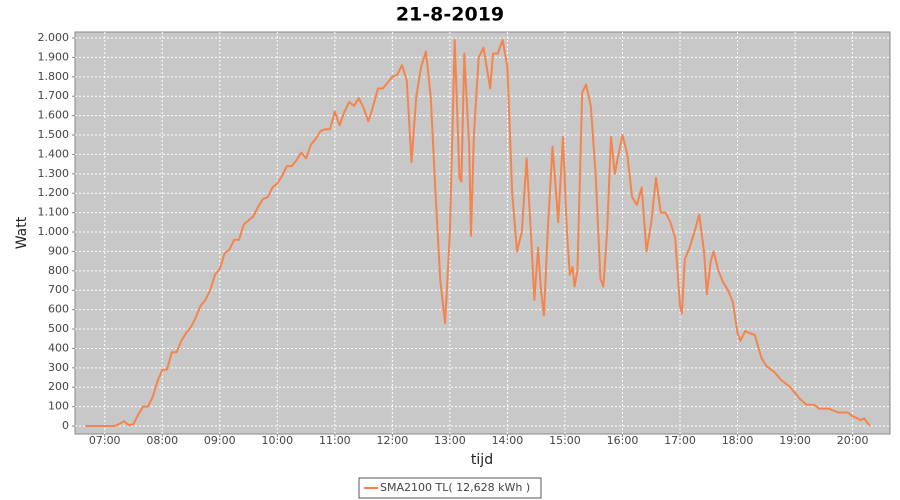  What do you see at coordinates (450, 15) in the screenshot?
I see `chart-title: 21-8-2019` at bounding box center [450, 15].